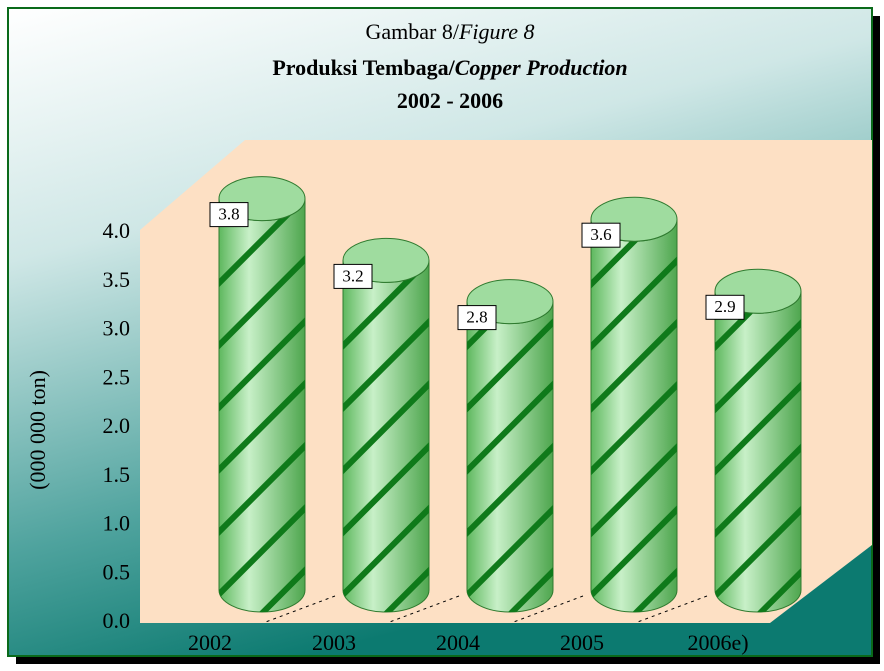  I want to click on x-tick-label: 2002, so click(210, 642).